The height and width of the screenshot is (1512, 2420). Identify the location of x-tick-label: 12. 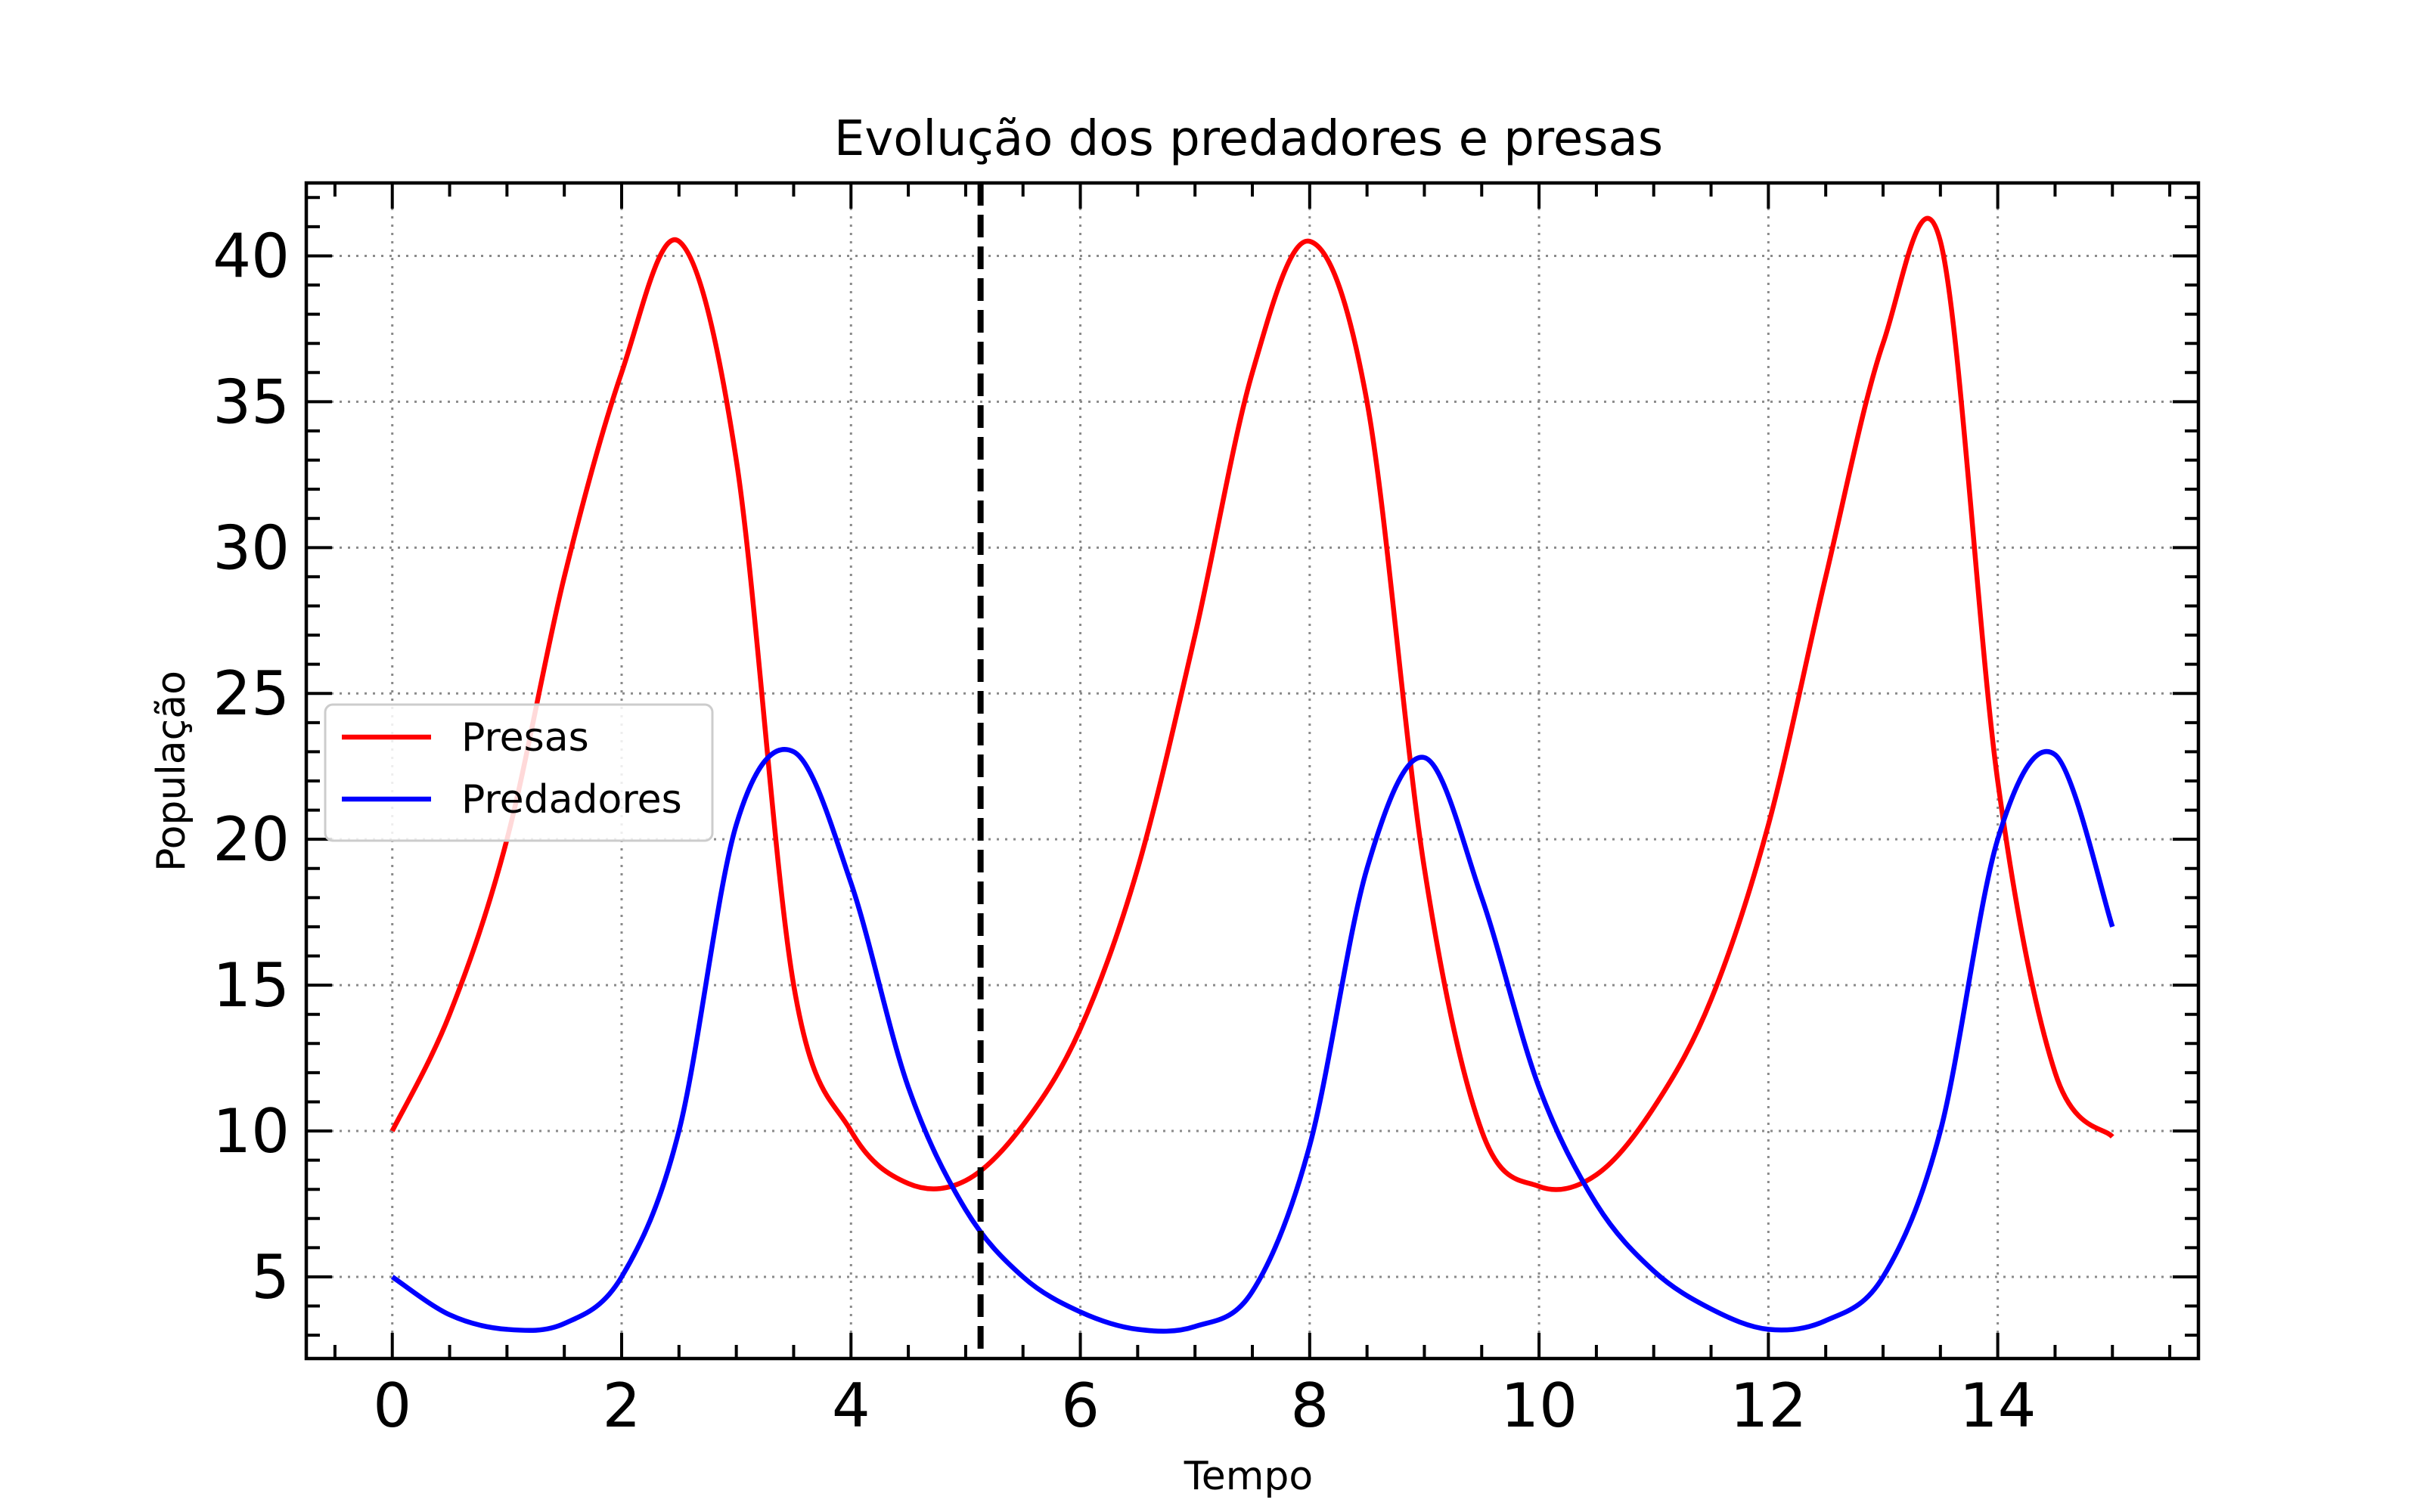
(1769, 1406).